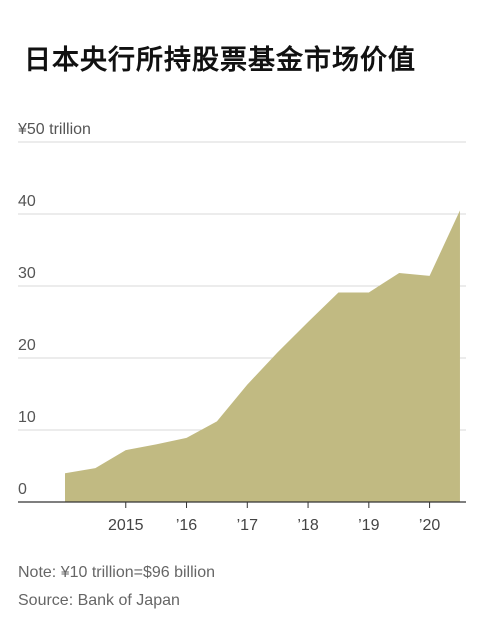  Describe the element at coordinates (54, 129) in the screenshot. I see `y-tick-label-50: ¥50 trillion` at that location.